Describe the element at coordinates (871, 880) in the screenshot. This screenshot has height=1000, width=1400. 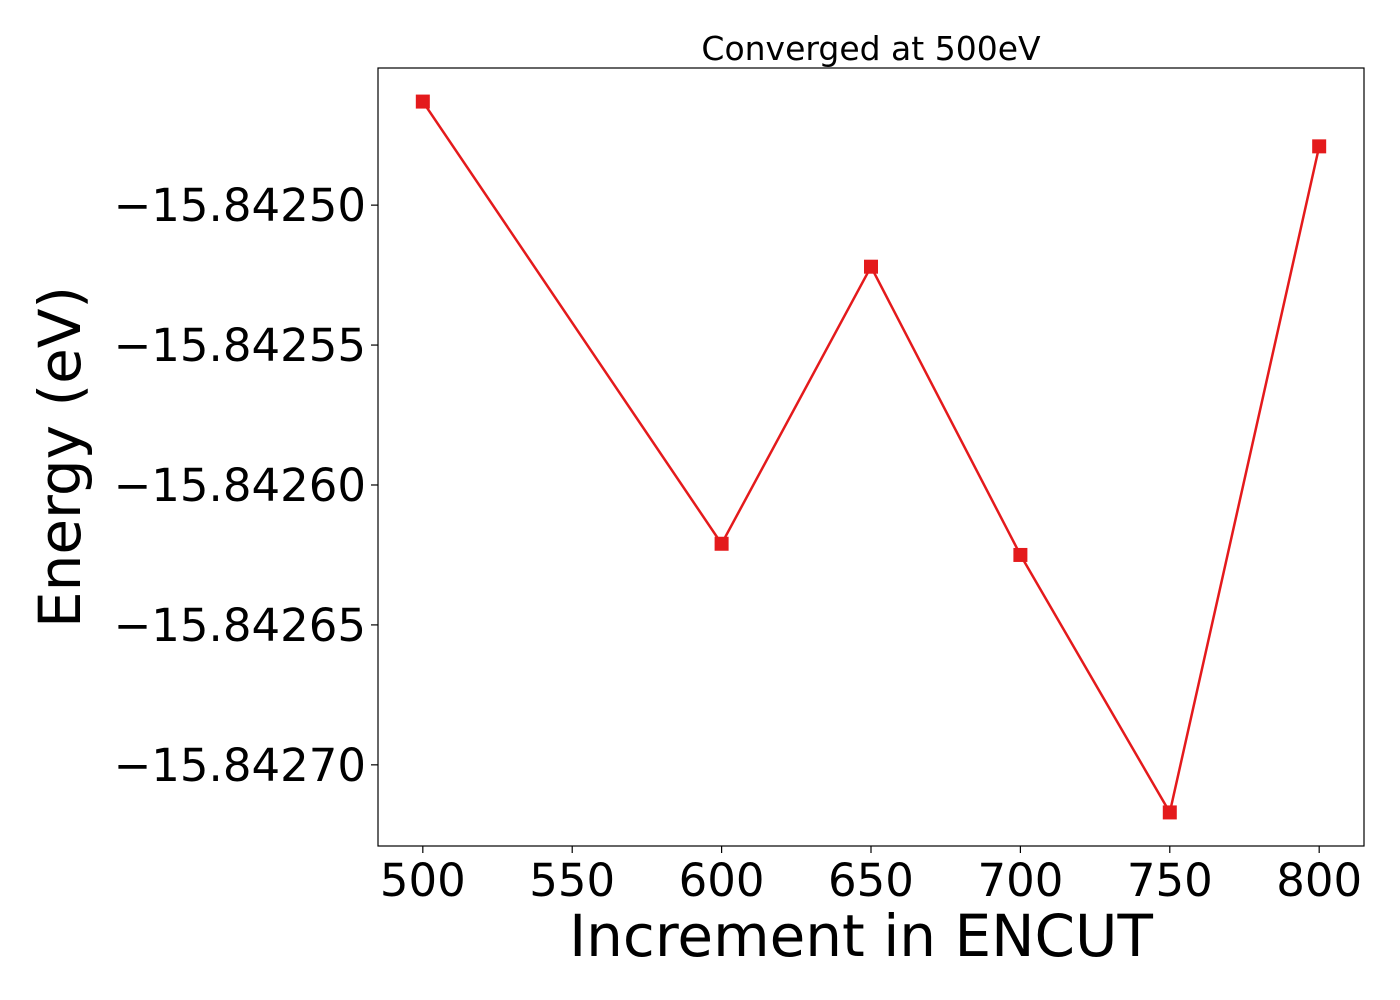
I see `x-tick-label: 650` at that location.